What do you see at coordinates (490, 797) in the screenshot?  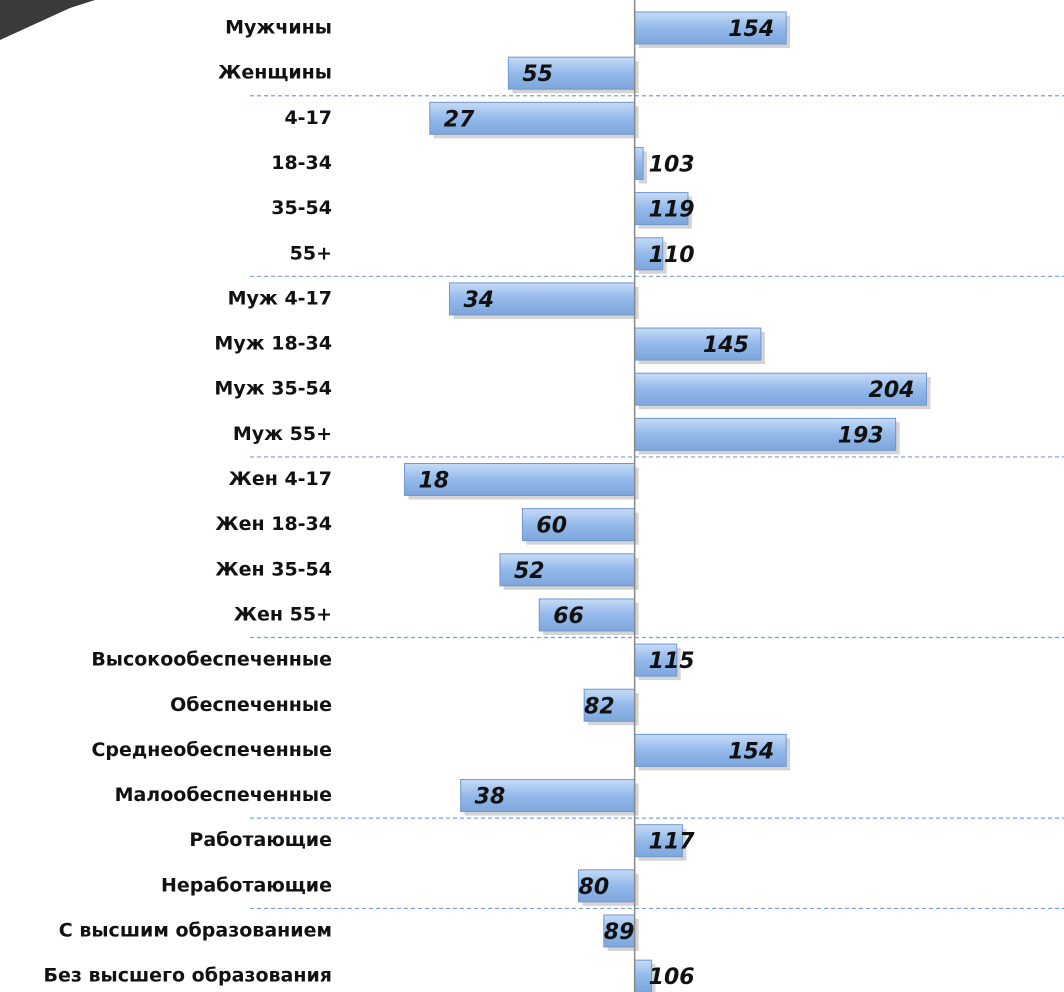 I see `value-label: 38` at bounding box center [490, 797].